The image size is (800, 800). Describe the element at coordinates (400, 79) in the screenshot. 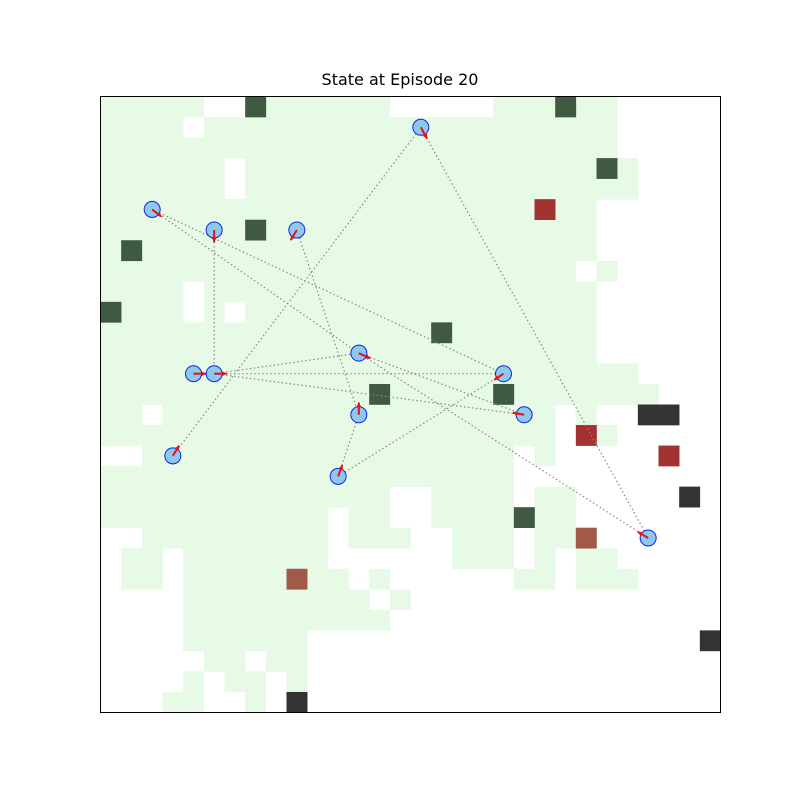

I see `page-title: State at Episode 20` at that location.